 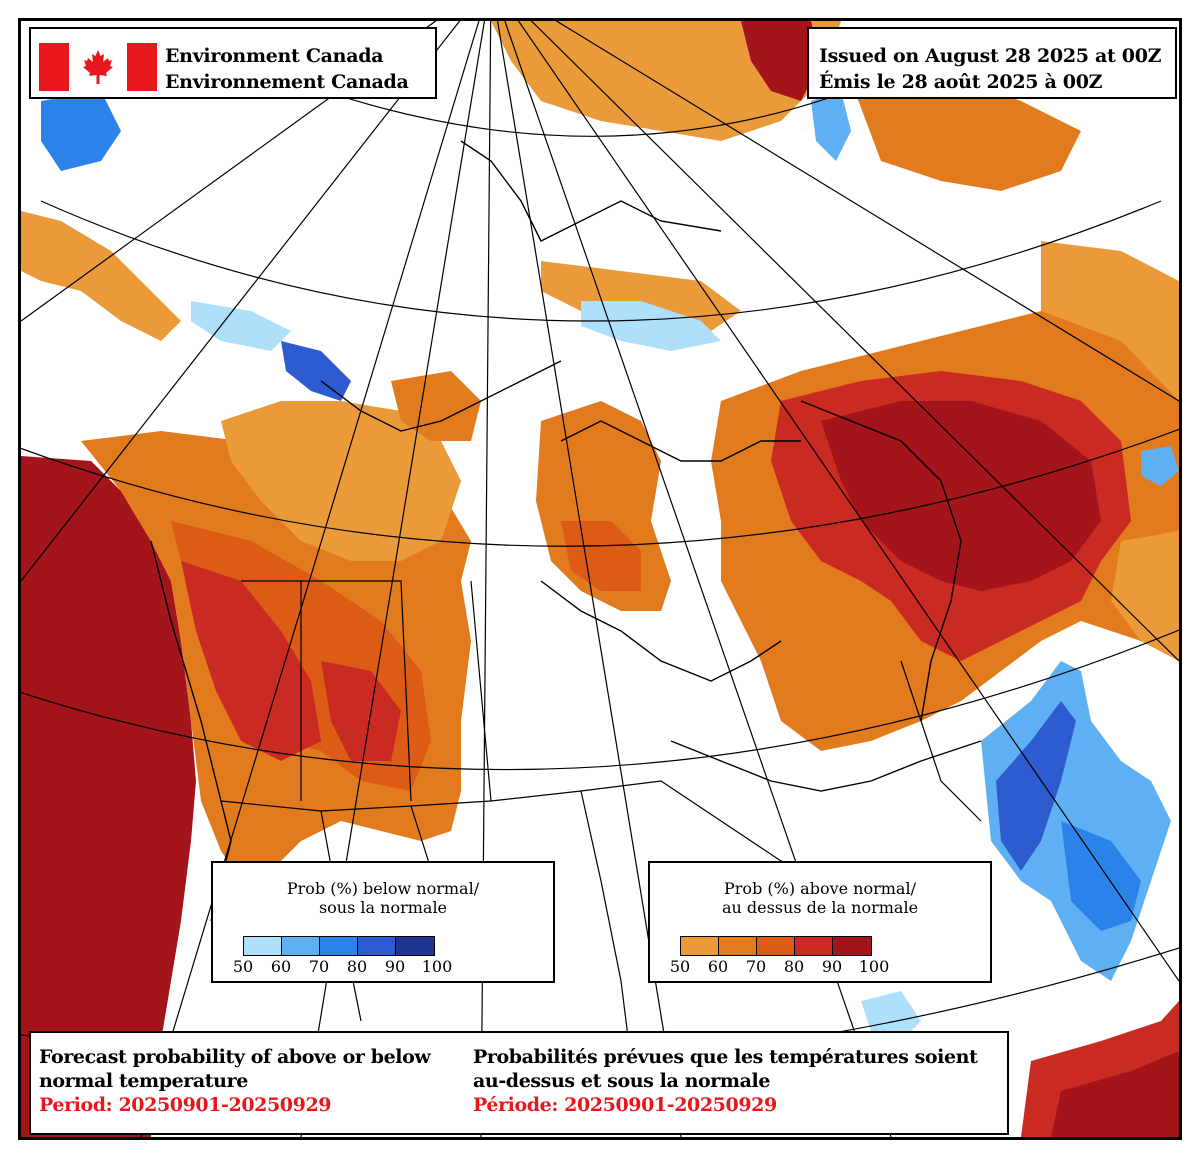 What do you see at coordinates (990, 56) in the screenshot?
I see `issue-date-english: Issued on August 28 2025 at 00Z` at bounding box center [990, 56].